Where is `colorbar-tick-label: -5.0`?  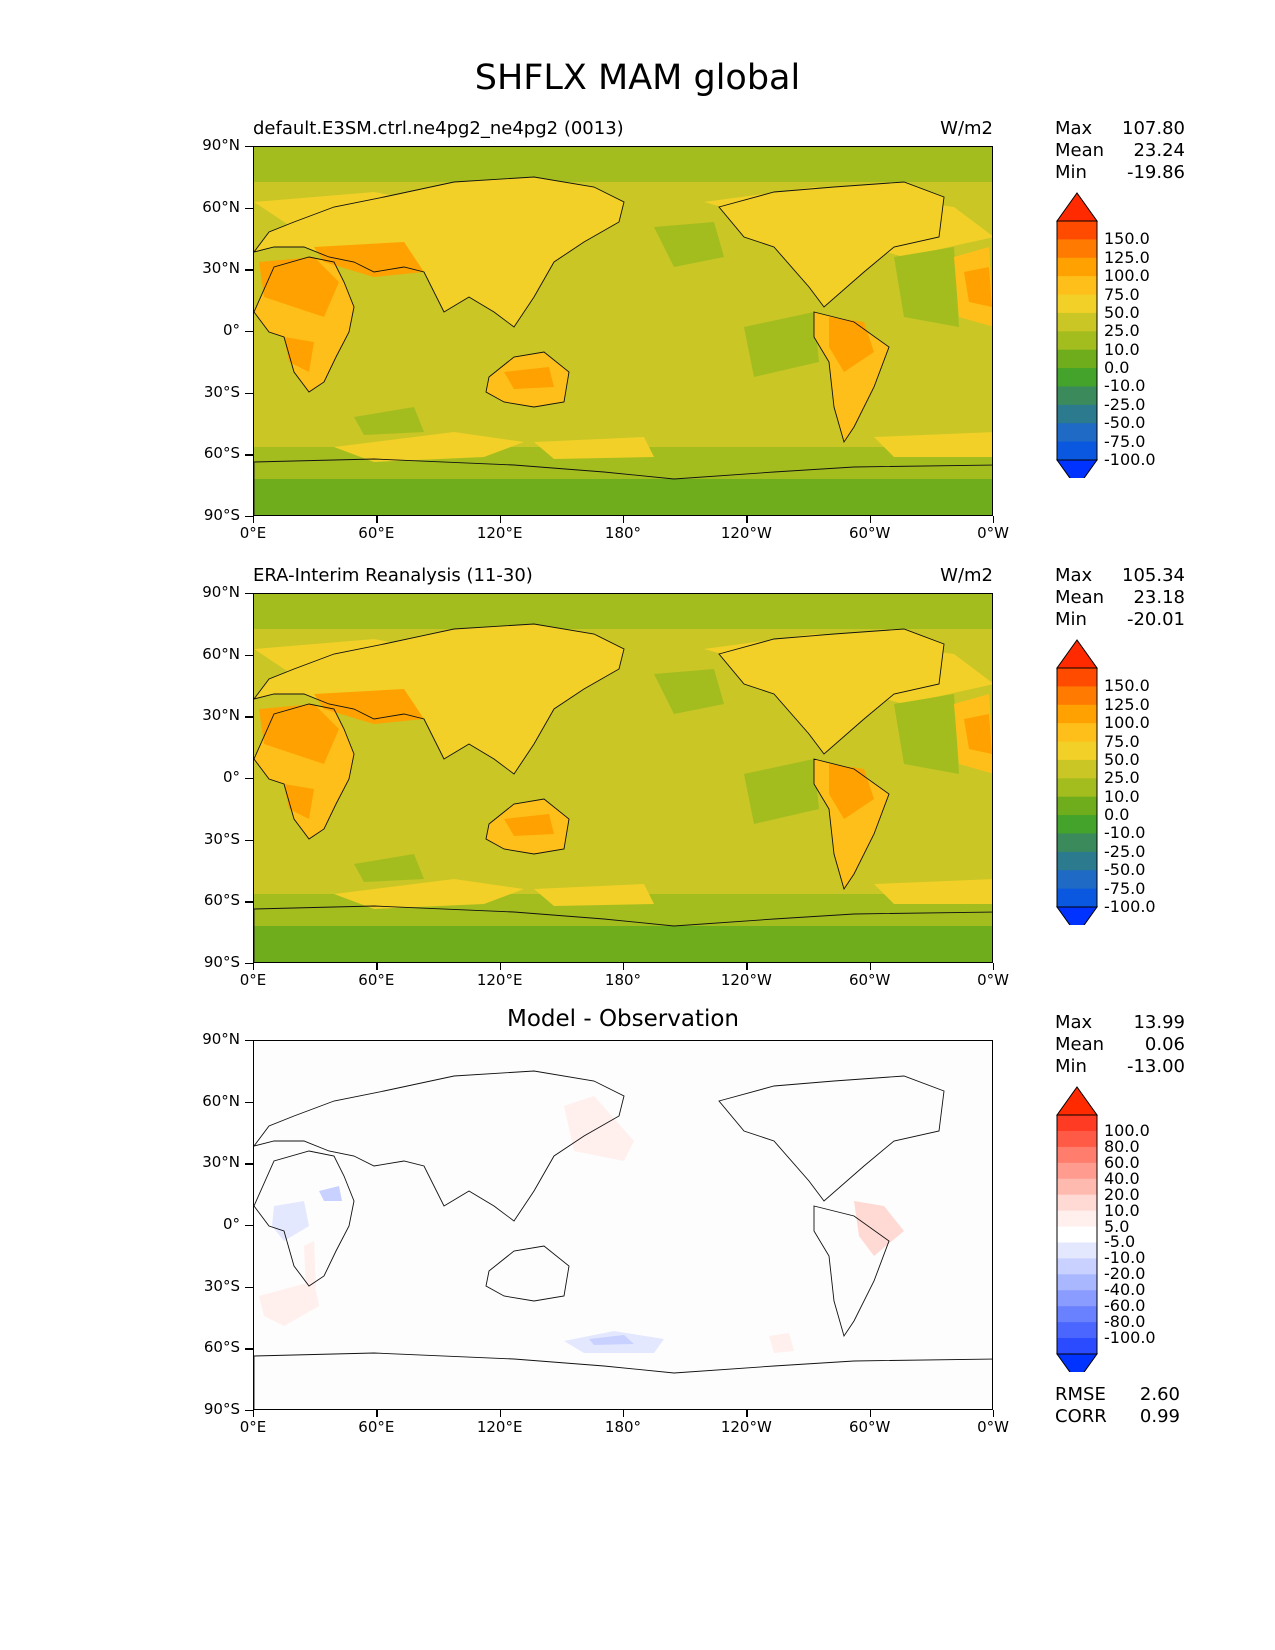
colorbar-tick-label: -5.0 is located at coordinates (1120, 1242).